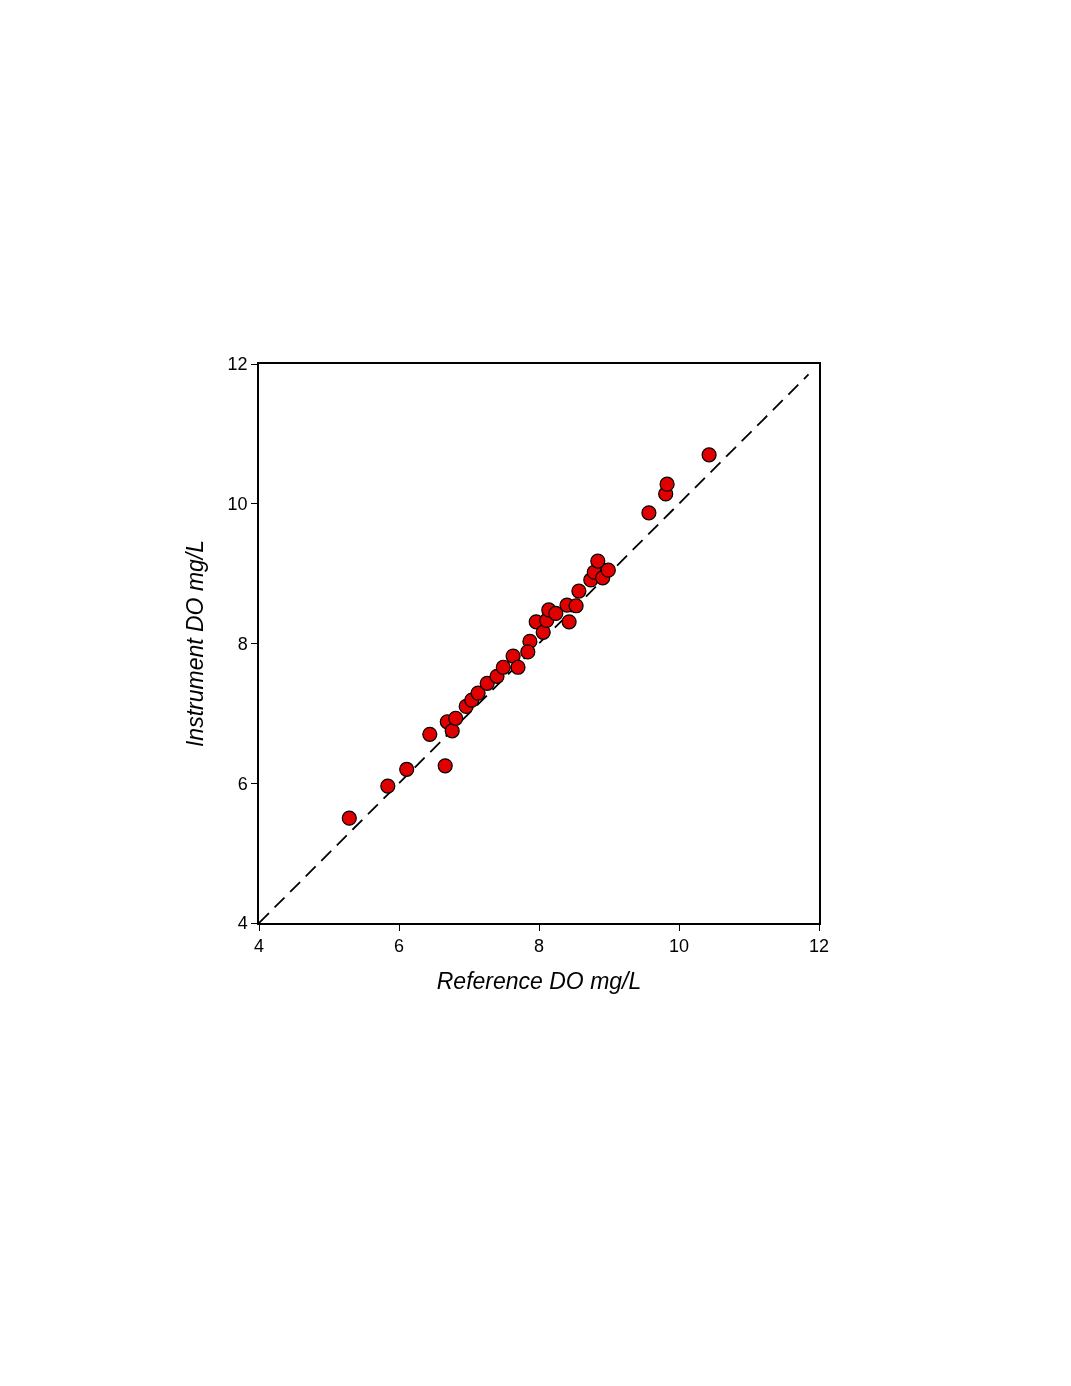 Image resolution: width=1071 pixels, height=1386 pixels. What do you see at coordinates (539, 946) in the screenshot?
I see `x-tick-label: 8` at bounding box center [539, 946].